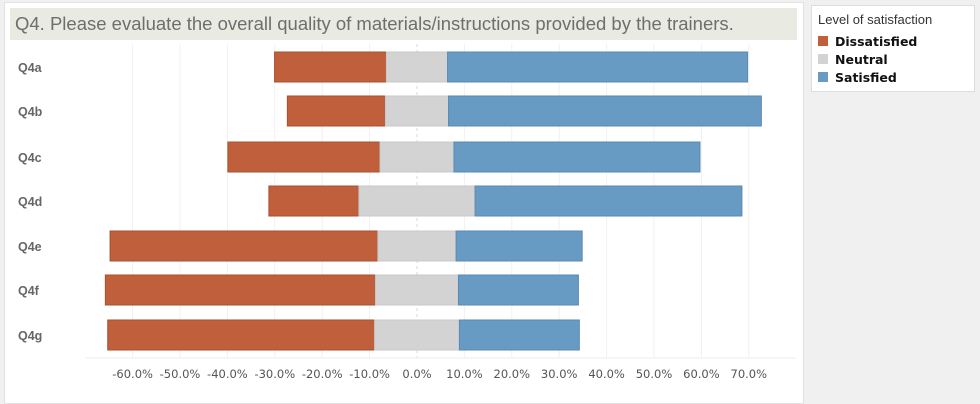 The image size is (980, 404). I want to click on legend-item-satisfied: Satisfied, so click(893, 77).